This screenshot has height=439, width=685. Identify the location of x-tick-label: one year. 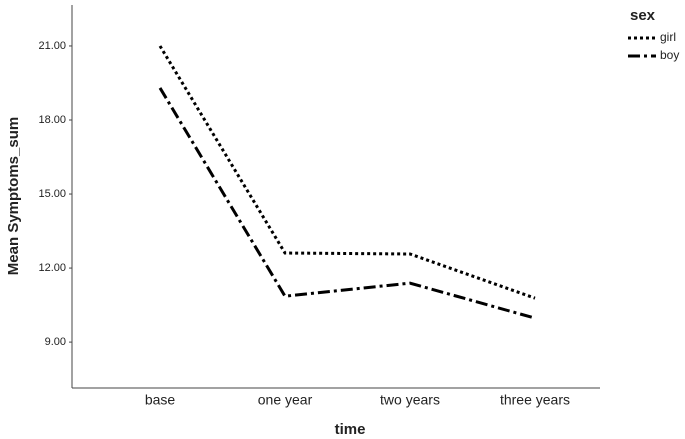
(285, 400).